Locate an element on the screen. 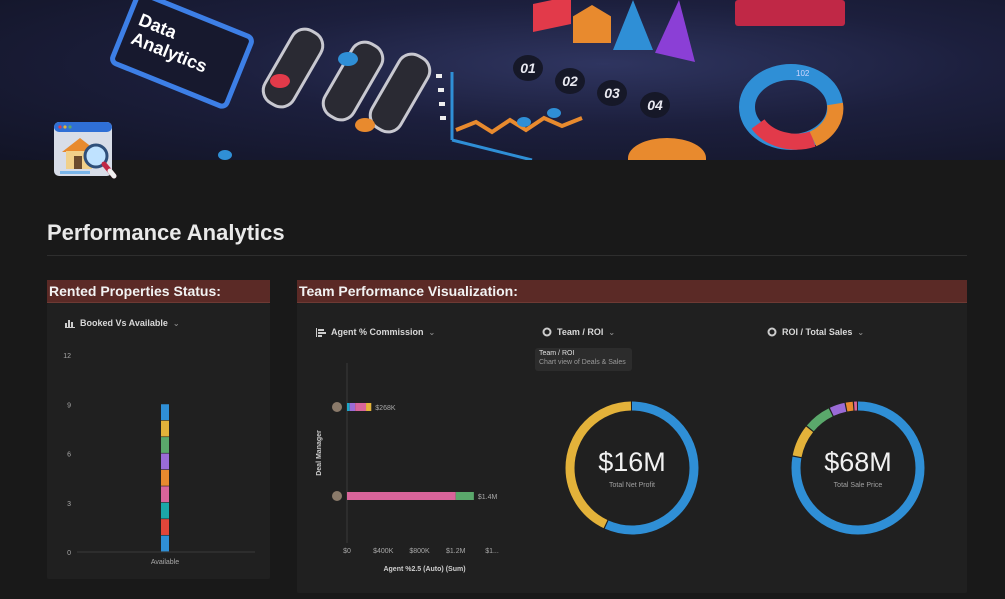 This screenshot has height=599, width=1005. roi-total-sales-donut is located at coordinates (858, 468).